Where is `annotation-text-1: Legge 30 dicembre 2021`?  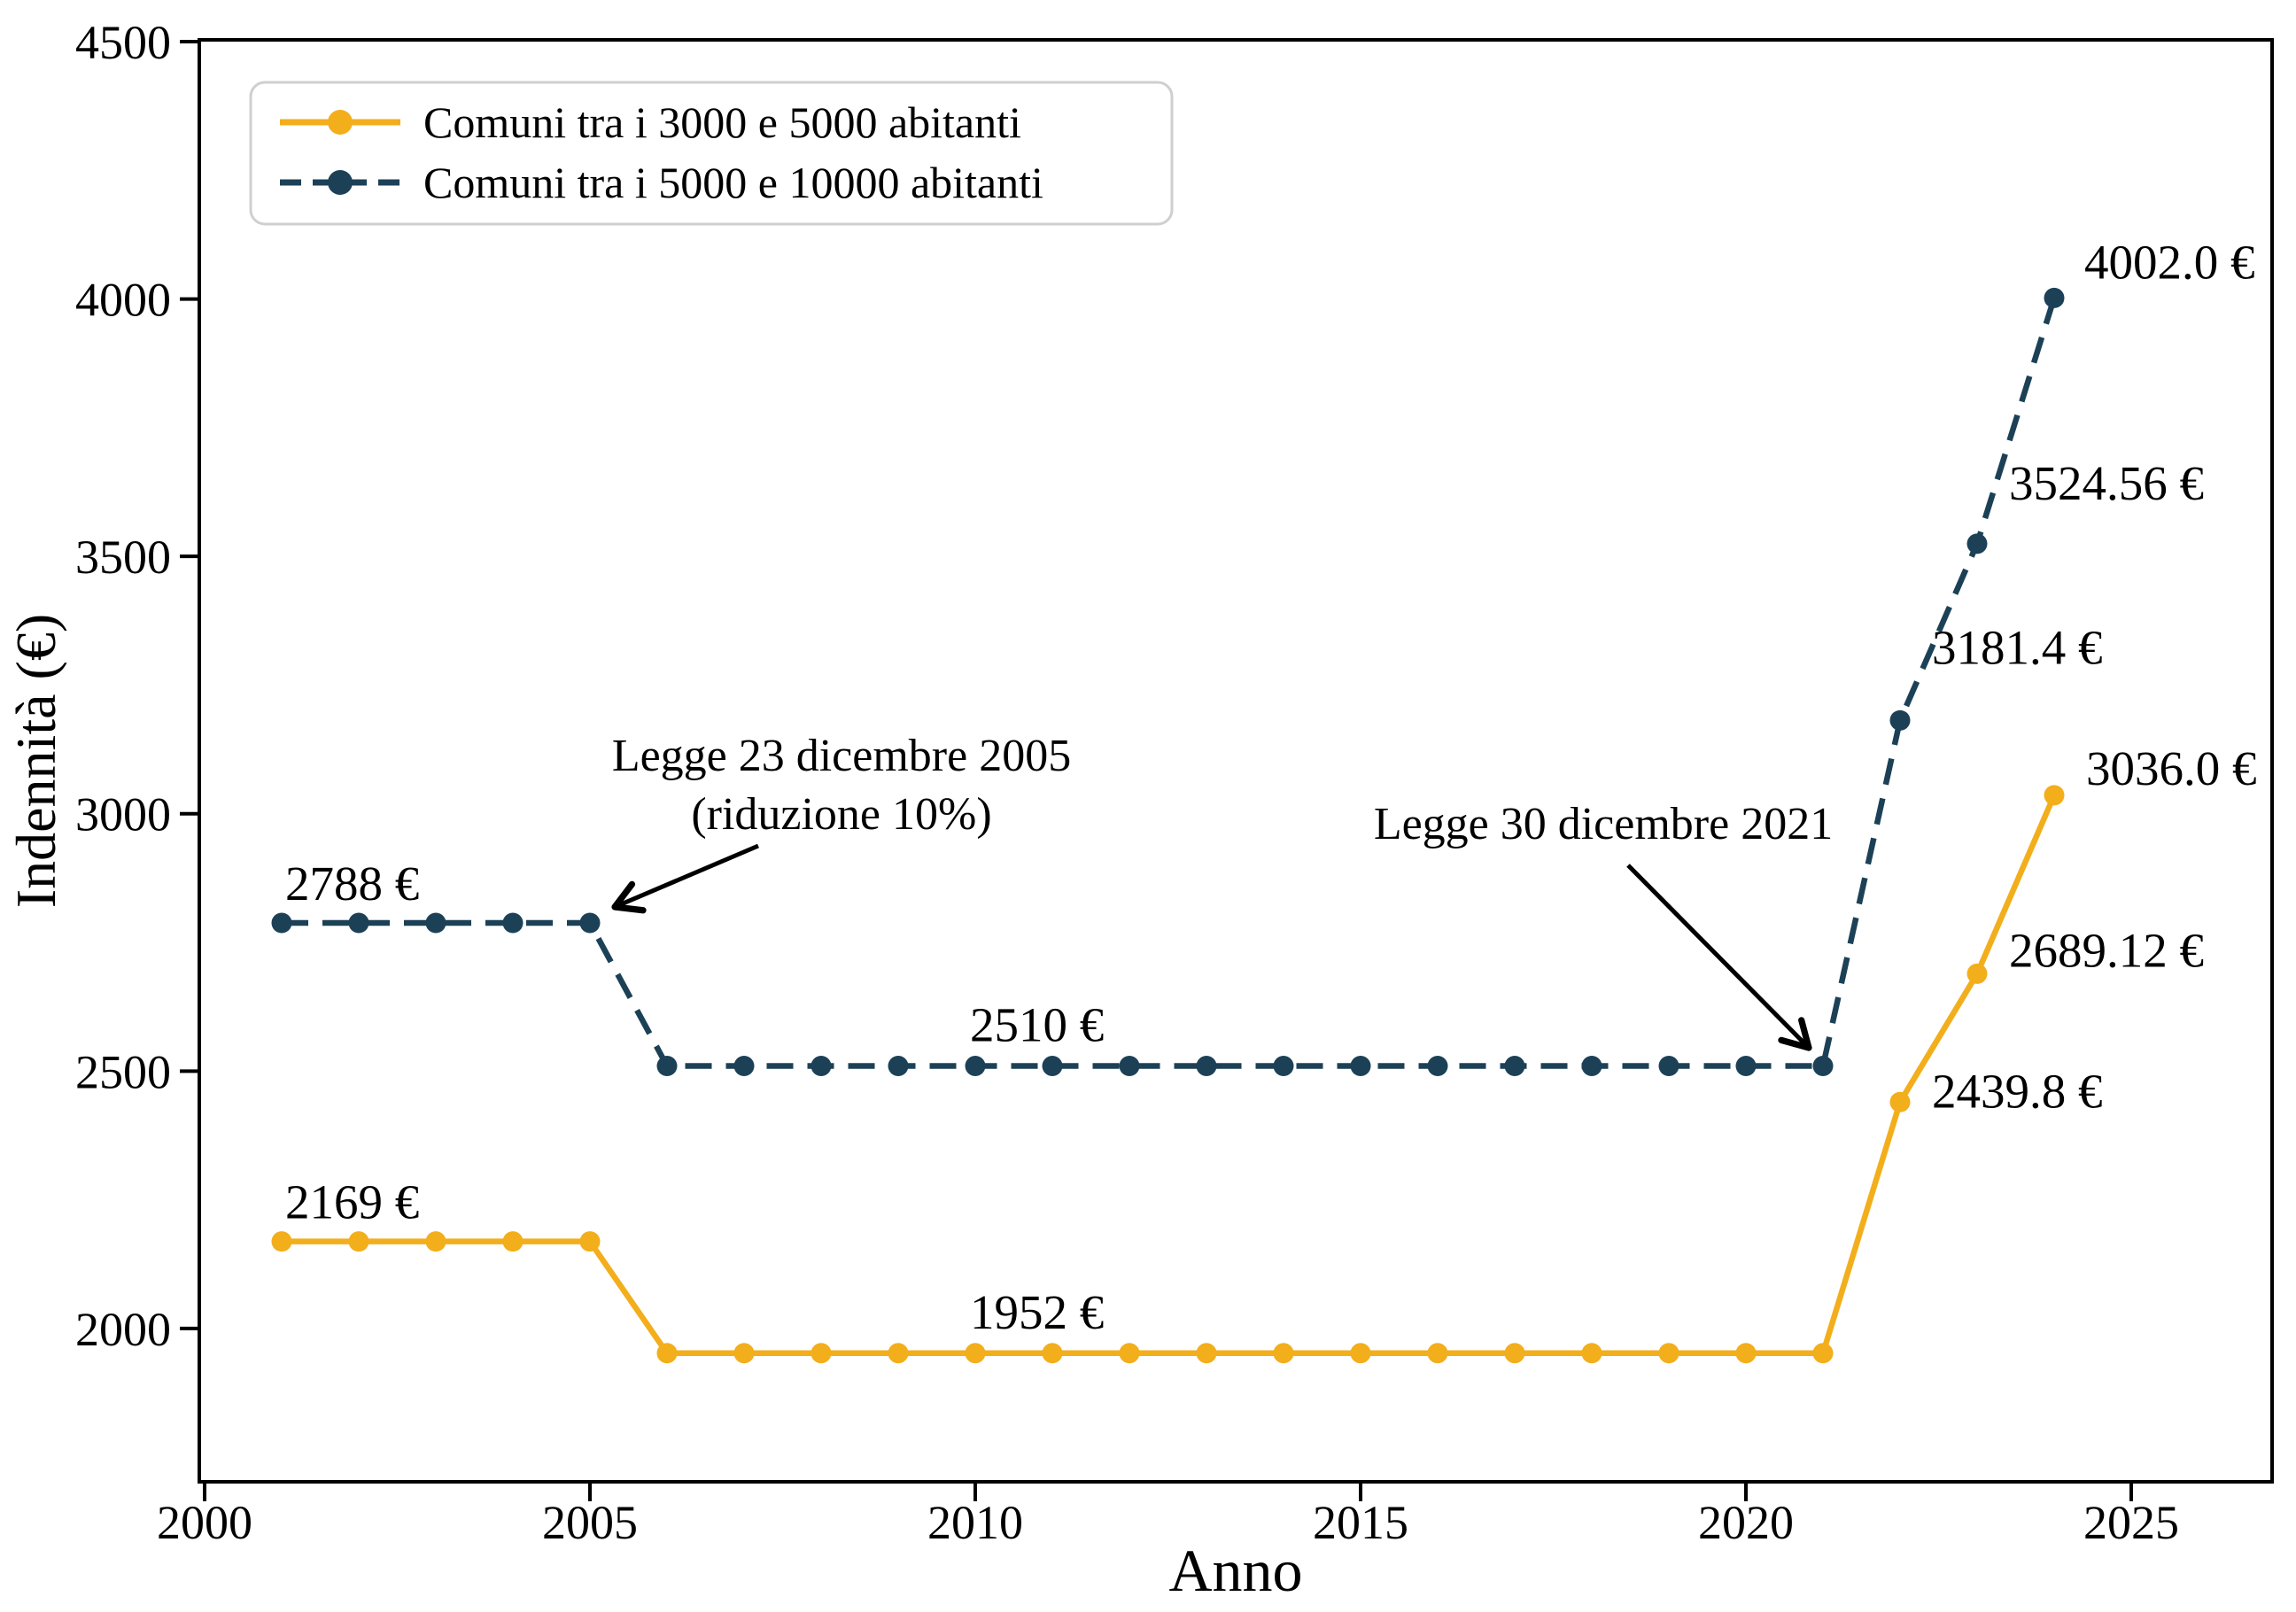
annotation-text-1: Legge 30 dicembre 2021 is located at coordinates (1604, 824).